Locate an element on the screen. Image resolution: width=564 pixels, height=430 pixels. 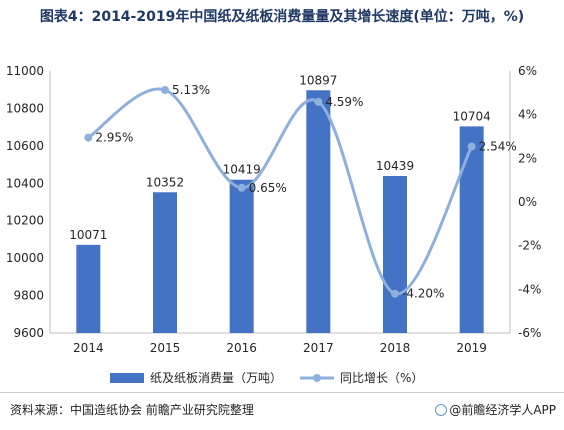
brand-logo-icon is located at coordinates (441, 410).